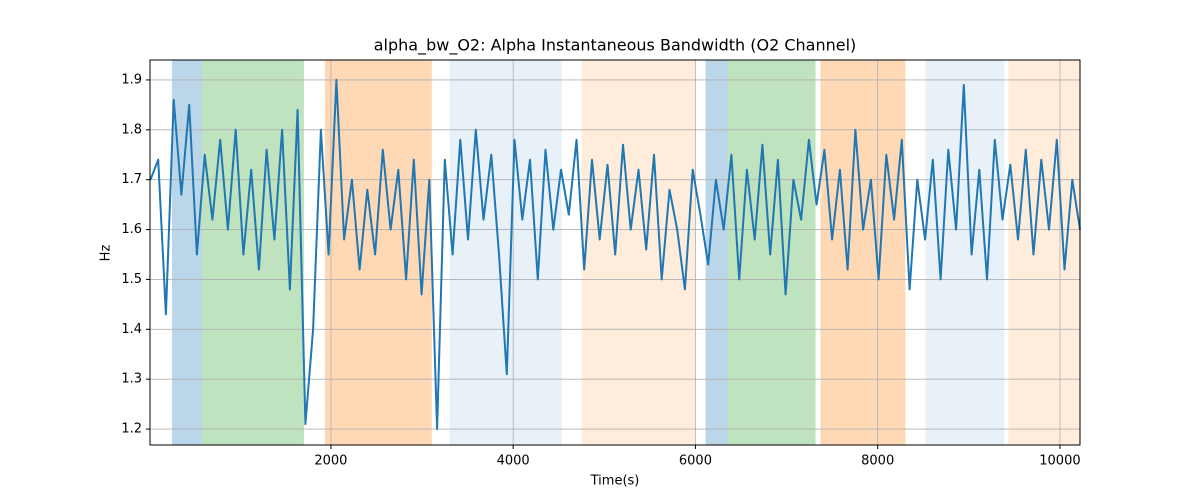 This screenshot has width=1200, height=500. Describe the element at coordinates (131, 429) in the screenshot. I see `y-tick-label: 1.2` at that location.